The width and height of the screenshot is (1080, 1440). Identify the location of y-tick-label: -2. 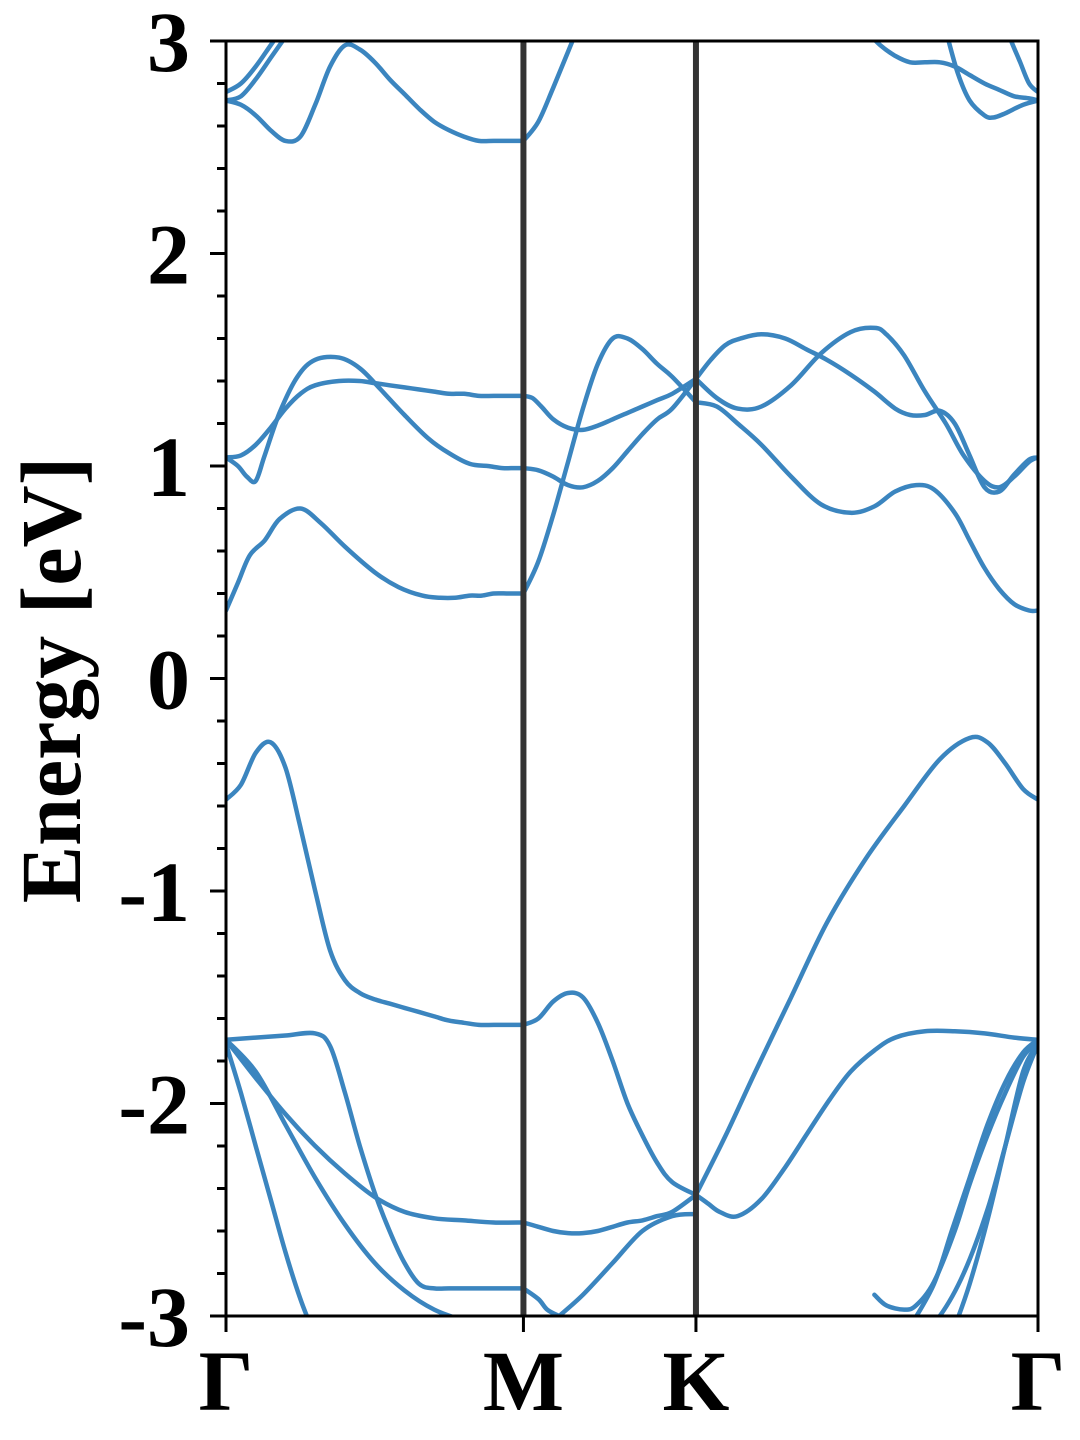
(154, 1105).